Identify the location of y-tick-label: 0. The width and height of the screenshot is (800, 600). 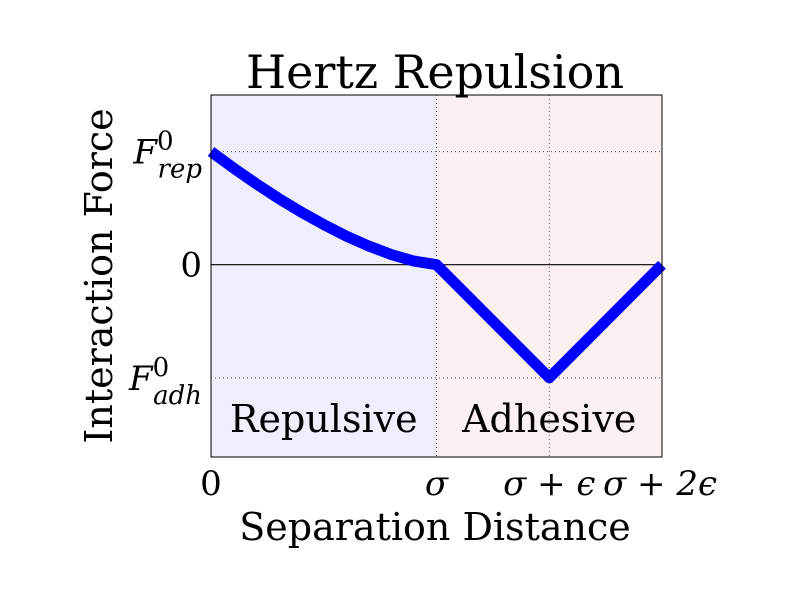
(191, 266).